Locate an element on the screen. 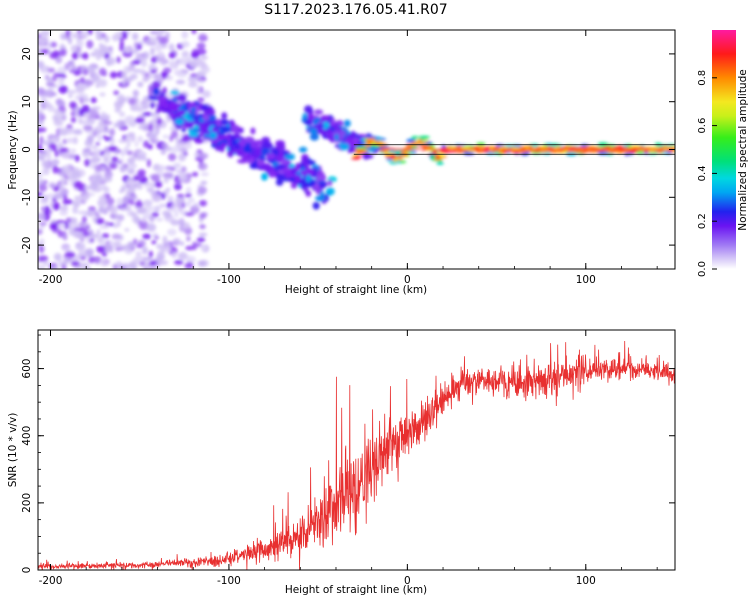  spectrogram-y-label: Frequency (Hz) is located at coordinates (13, 149).